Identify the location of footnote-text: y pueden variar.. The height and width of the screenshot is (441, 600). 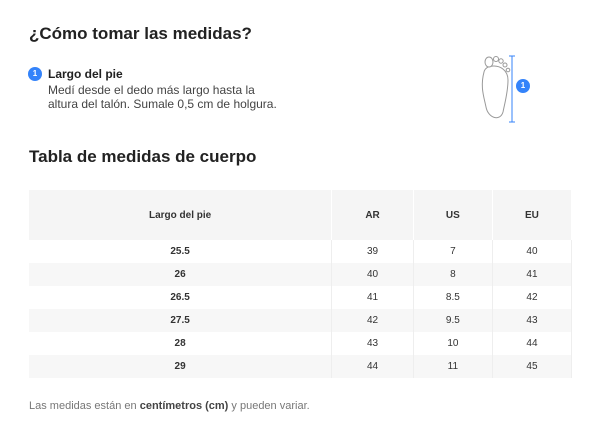
(270, 406).